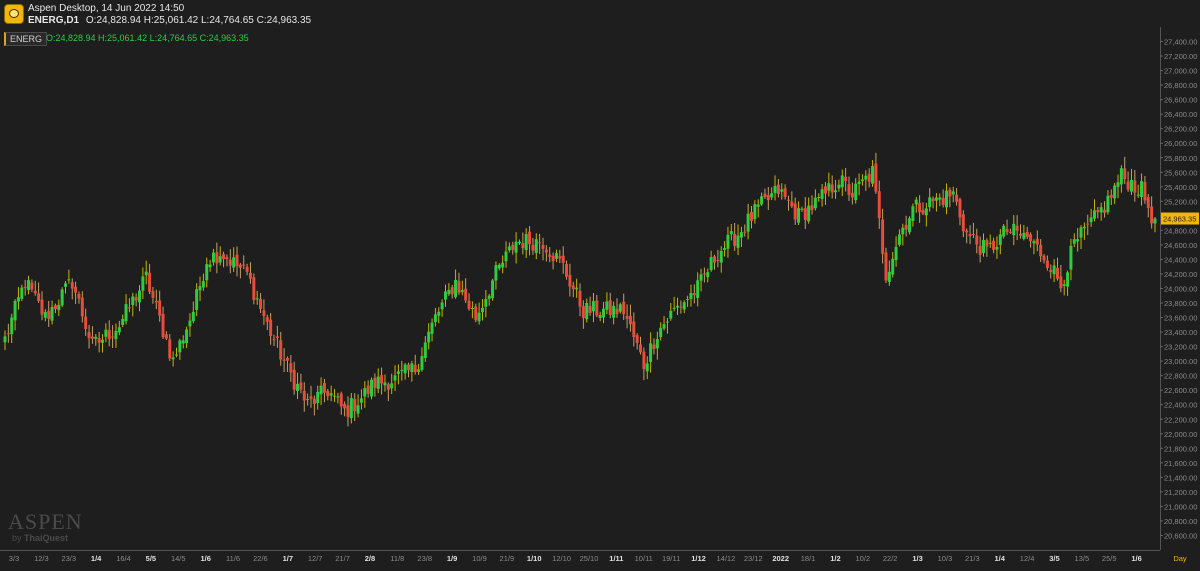  Describe the element at coordinates (452, 558) in the screenshot. I see `time-tick-label: 1/9` at that location.